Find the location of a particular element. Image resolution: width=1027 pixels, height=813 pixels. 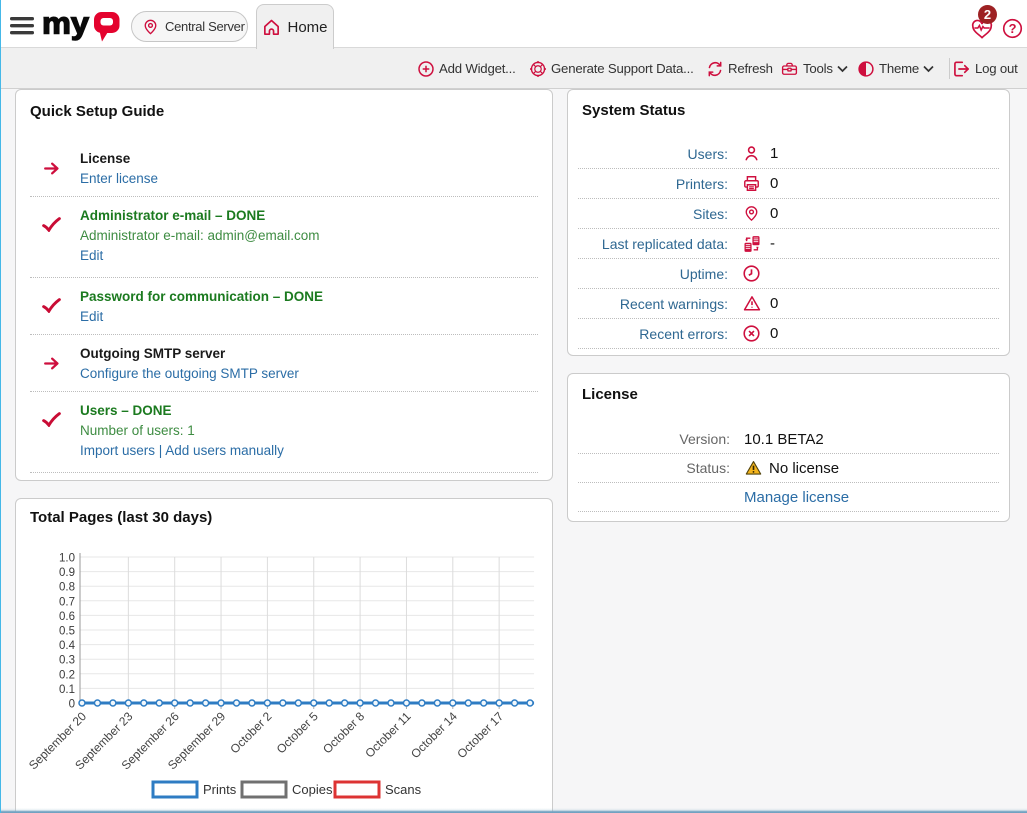

svg-text: 0.7 is located at coordinates (67, 602).